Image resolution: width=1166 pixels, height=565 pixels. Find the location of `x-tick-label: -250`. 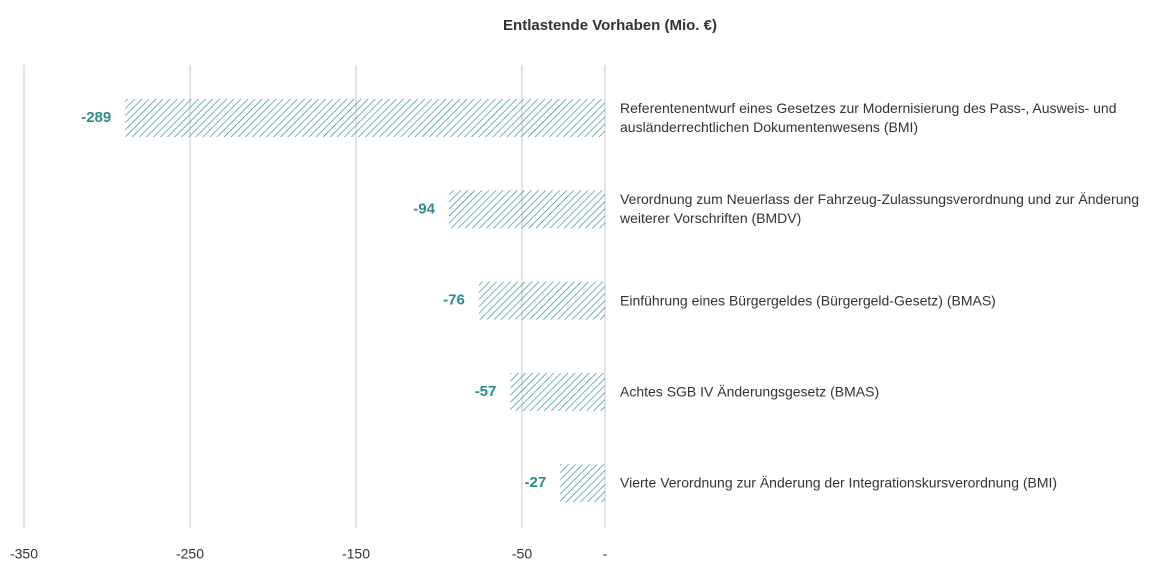

x-tick-label: -250 is located at coordinates (190, 554).